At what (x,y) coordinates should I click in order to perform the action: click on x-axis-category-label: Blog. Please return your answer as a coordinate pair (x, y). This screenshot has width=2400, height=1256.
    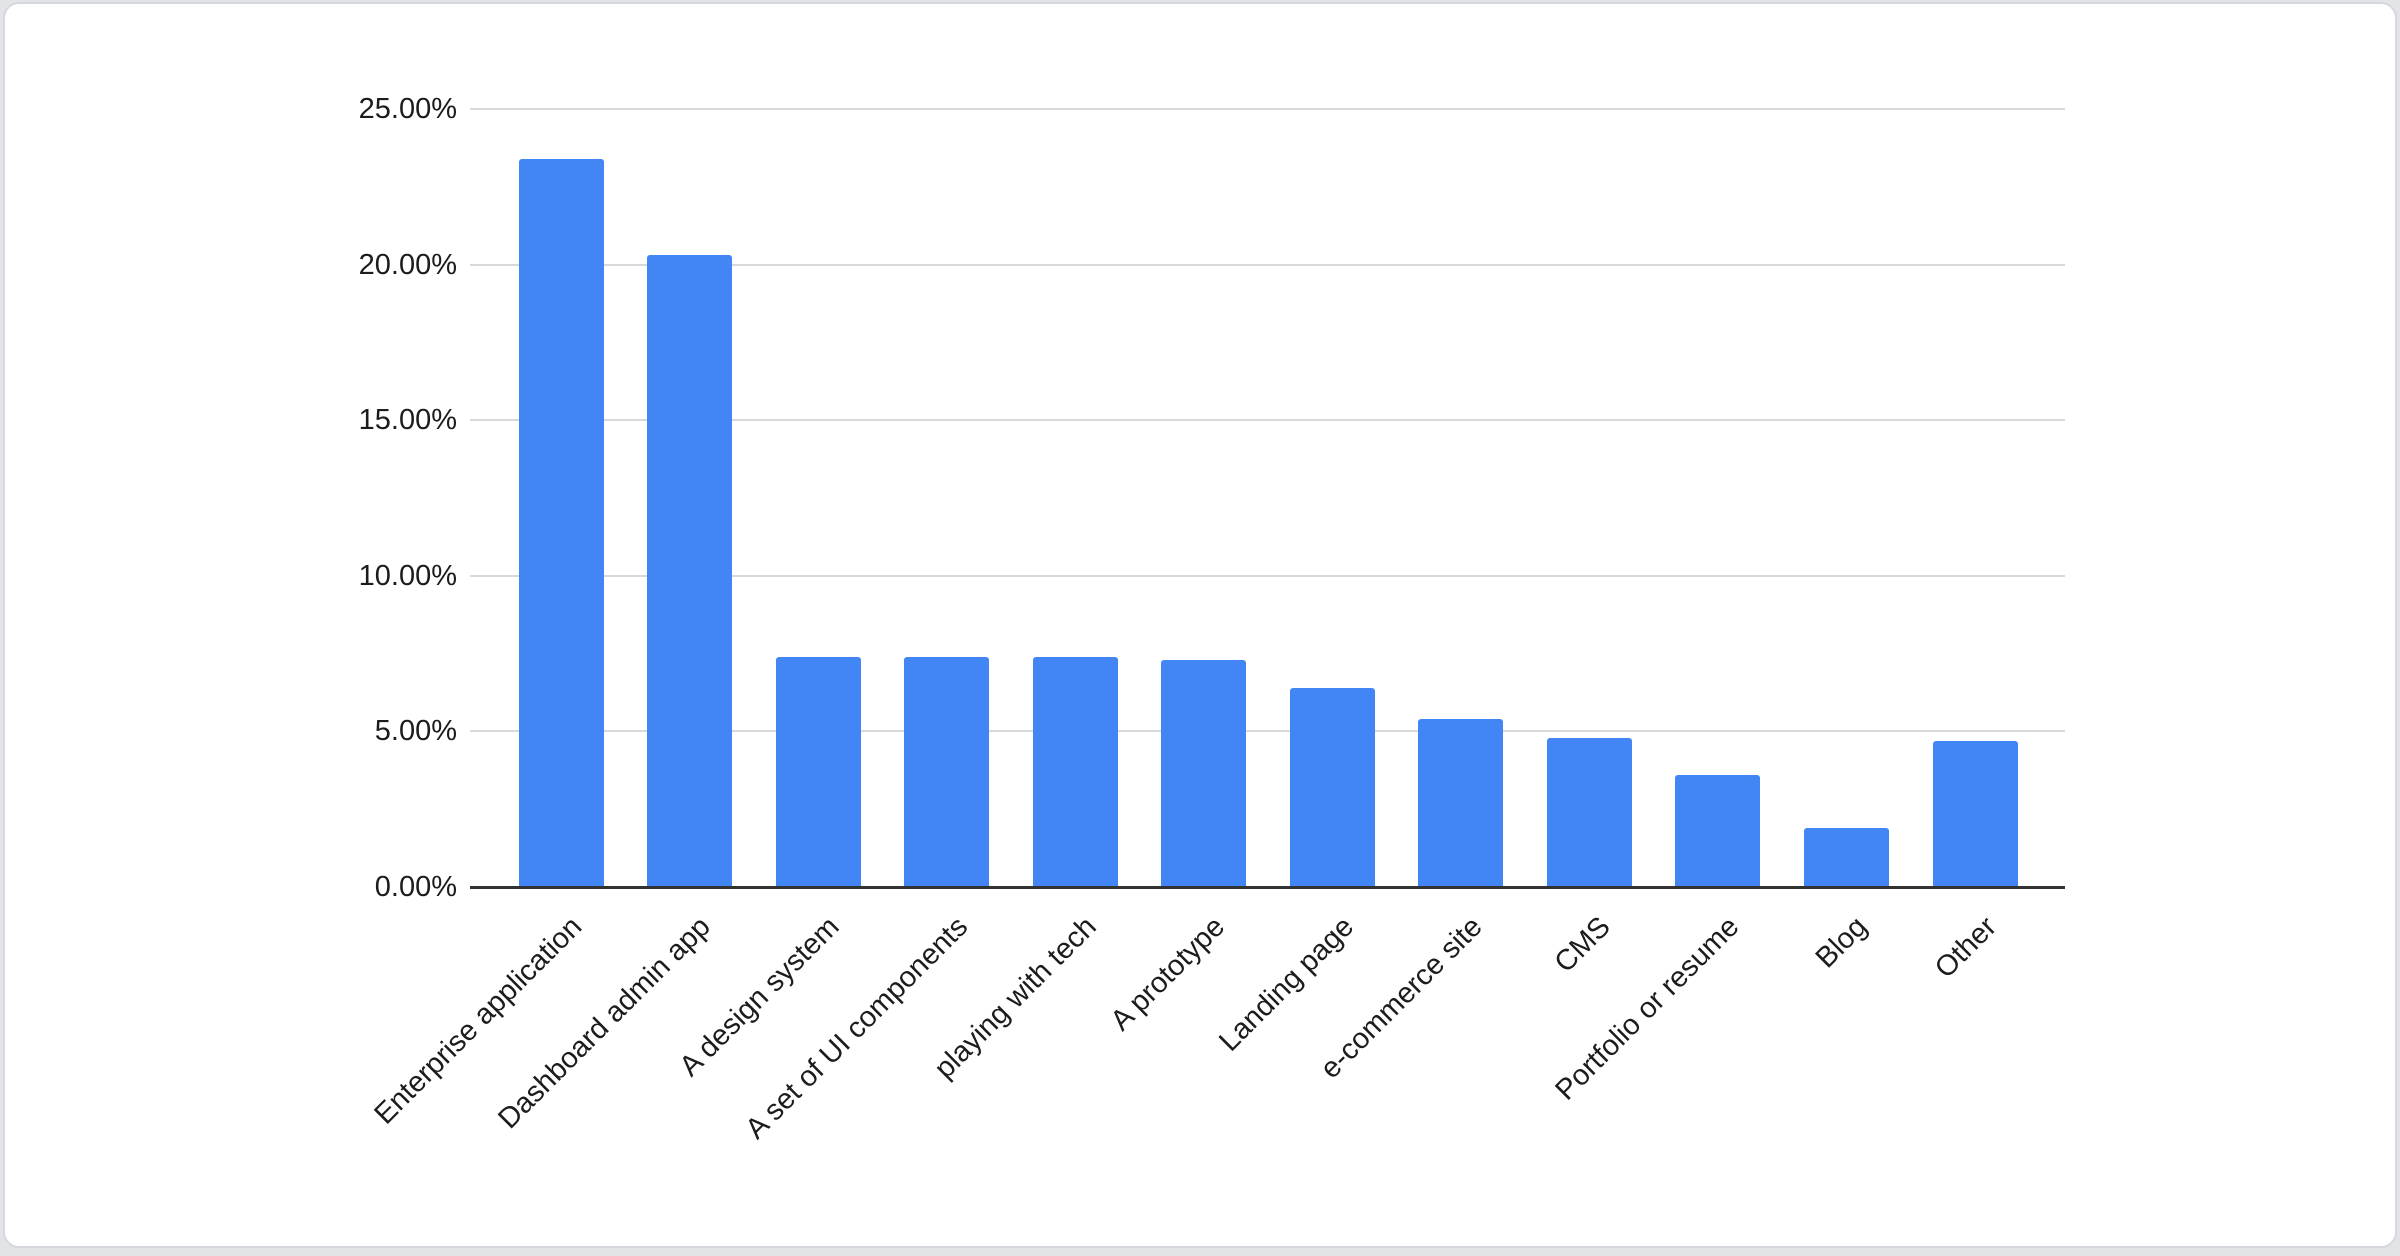
    Looking at the image, I should click on (1842, 942).